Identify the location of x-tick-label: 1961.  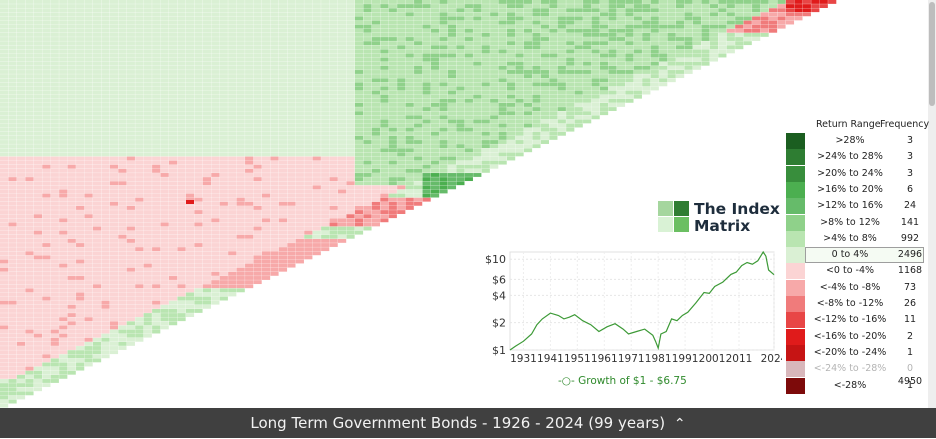
(604, 359).